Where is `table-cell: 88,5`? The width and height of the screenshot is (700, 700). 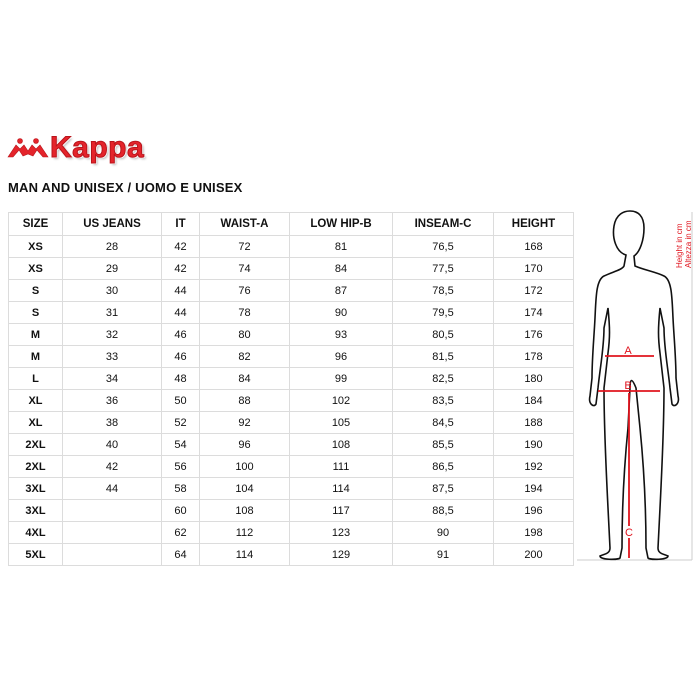 table-cell: 88,5 is located at coordinates (443, 510).